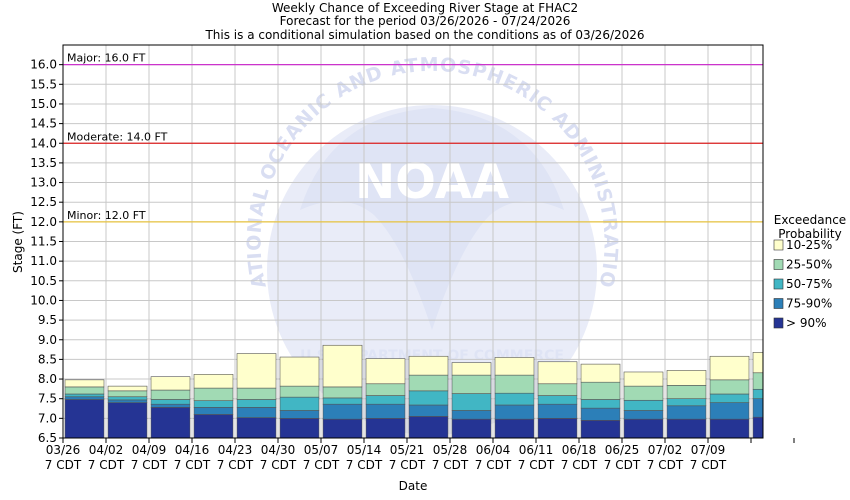 Image resolution: width=850 pixels, height=500 pixels. What do you see at coordinates (43, 261) in the screenshot?
I see `y-tick-label: 11.0` at bounding box center [43, 261].